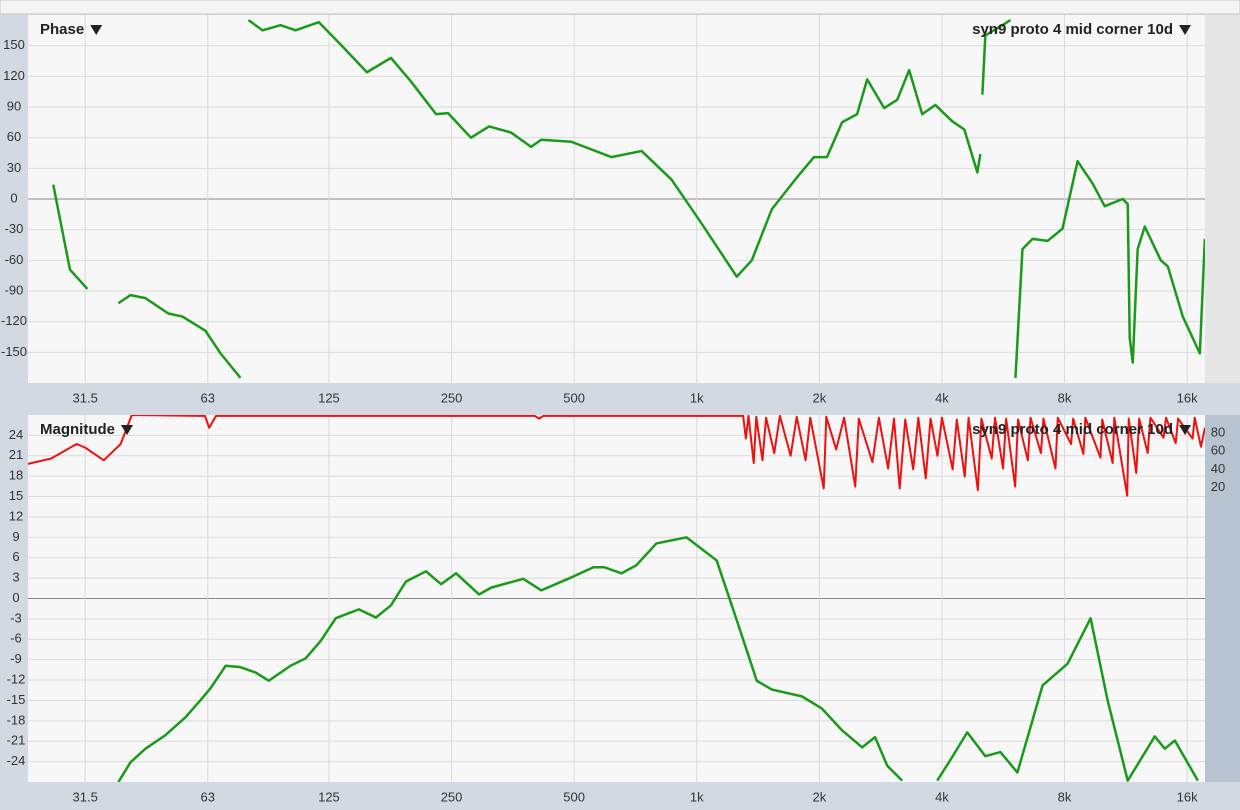 The width and height of the screenshot is (1240, 810). Describe the element at coordinates (14, 44) in the screenshot. I see `y-tick-label: 150` at that location.